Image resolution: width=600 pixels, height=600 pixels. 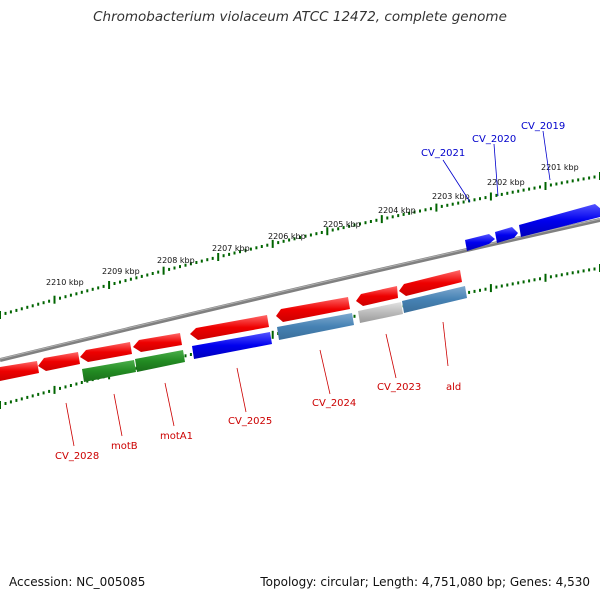 I want to click on leader-motB, so click(x=118, y=415).